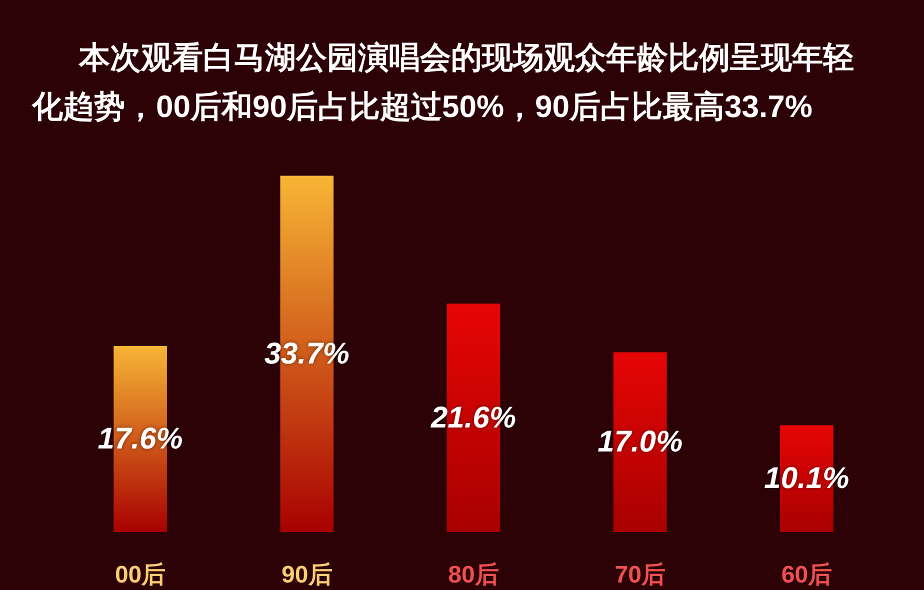 This screenshot has height=590, width=924. I want to click on x-tick-label: 80后, so click(473, 575).